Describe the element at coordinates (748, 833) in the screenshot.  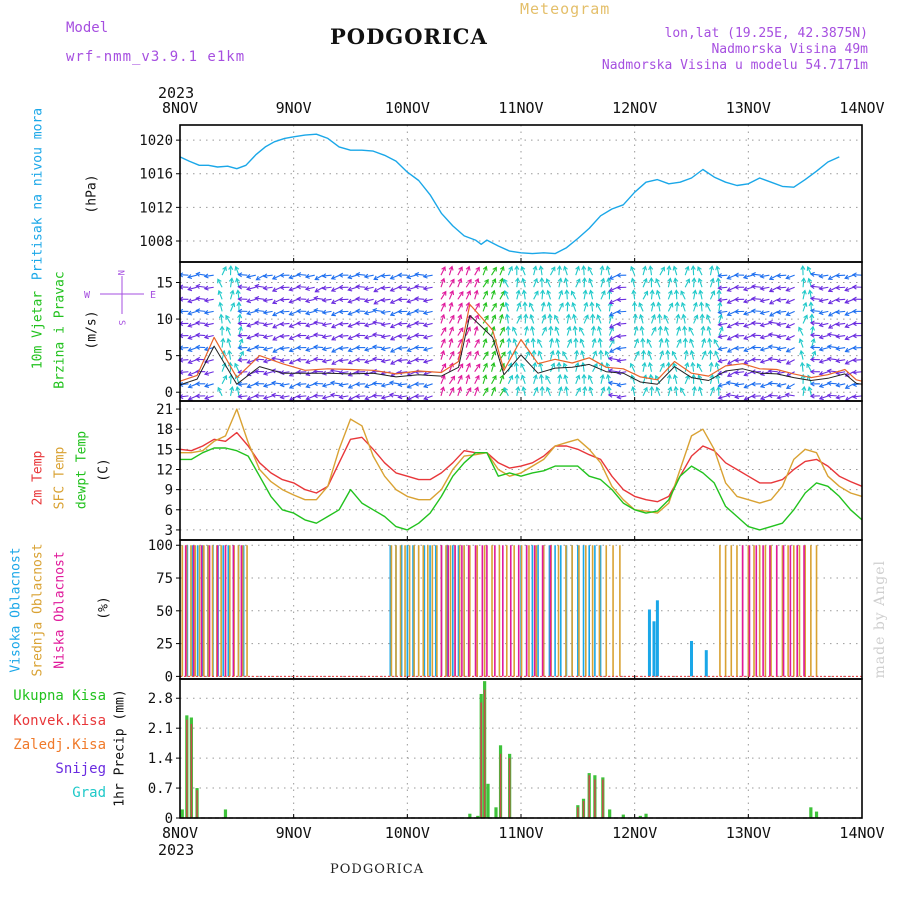
I see `x-tick-bottom-13NOV: 13NOV` at that location.